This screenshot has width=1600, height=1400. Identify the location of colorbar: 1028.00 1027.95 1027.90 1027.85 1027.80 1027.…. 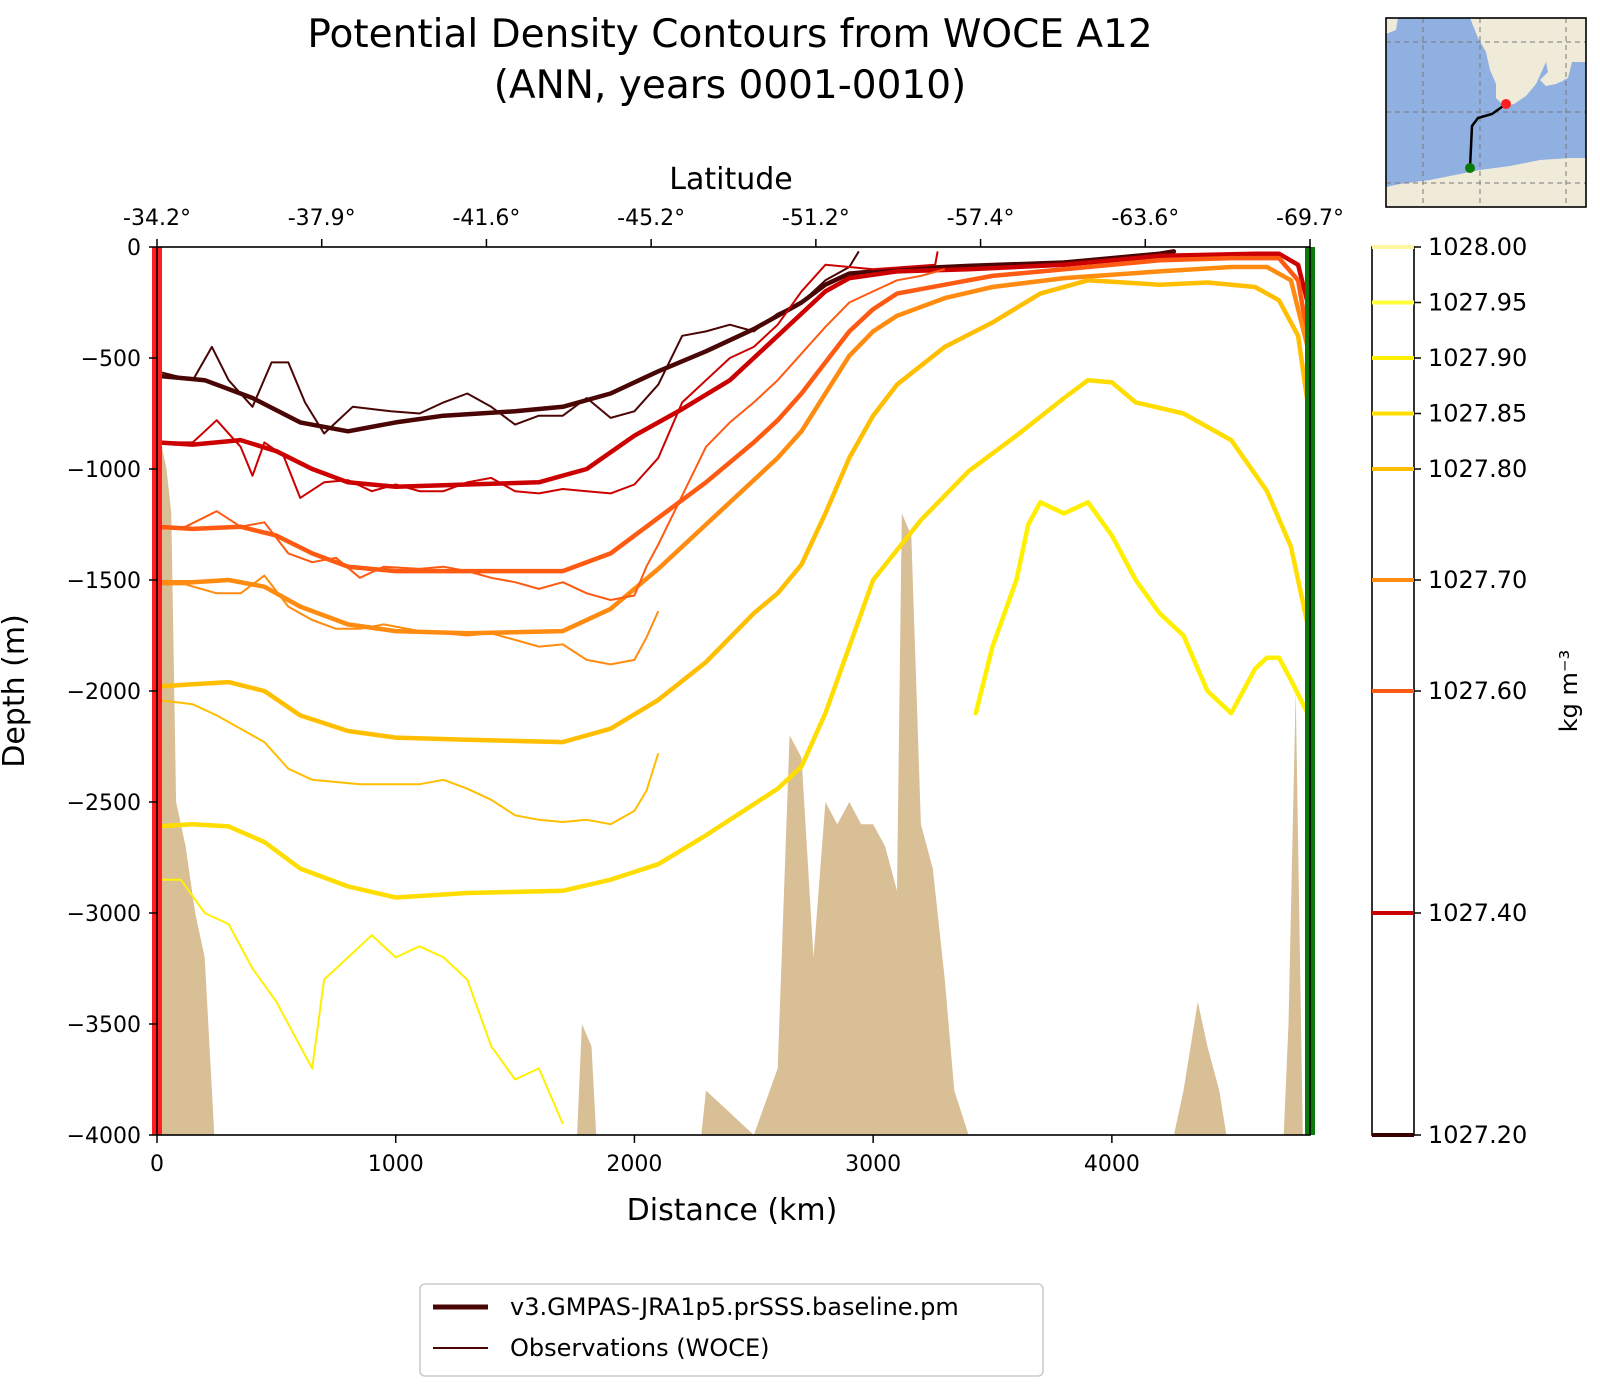
(1477, 691).